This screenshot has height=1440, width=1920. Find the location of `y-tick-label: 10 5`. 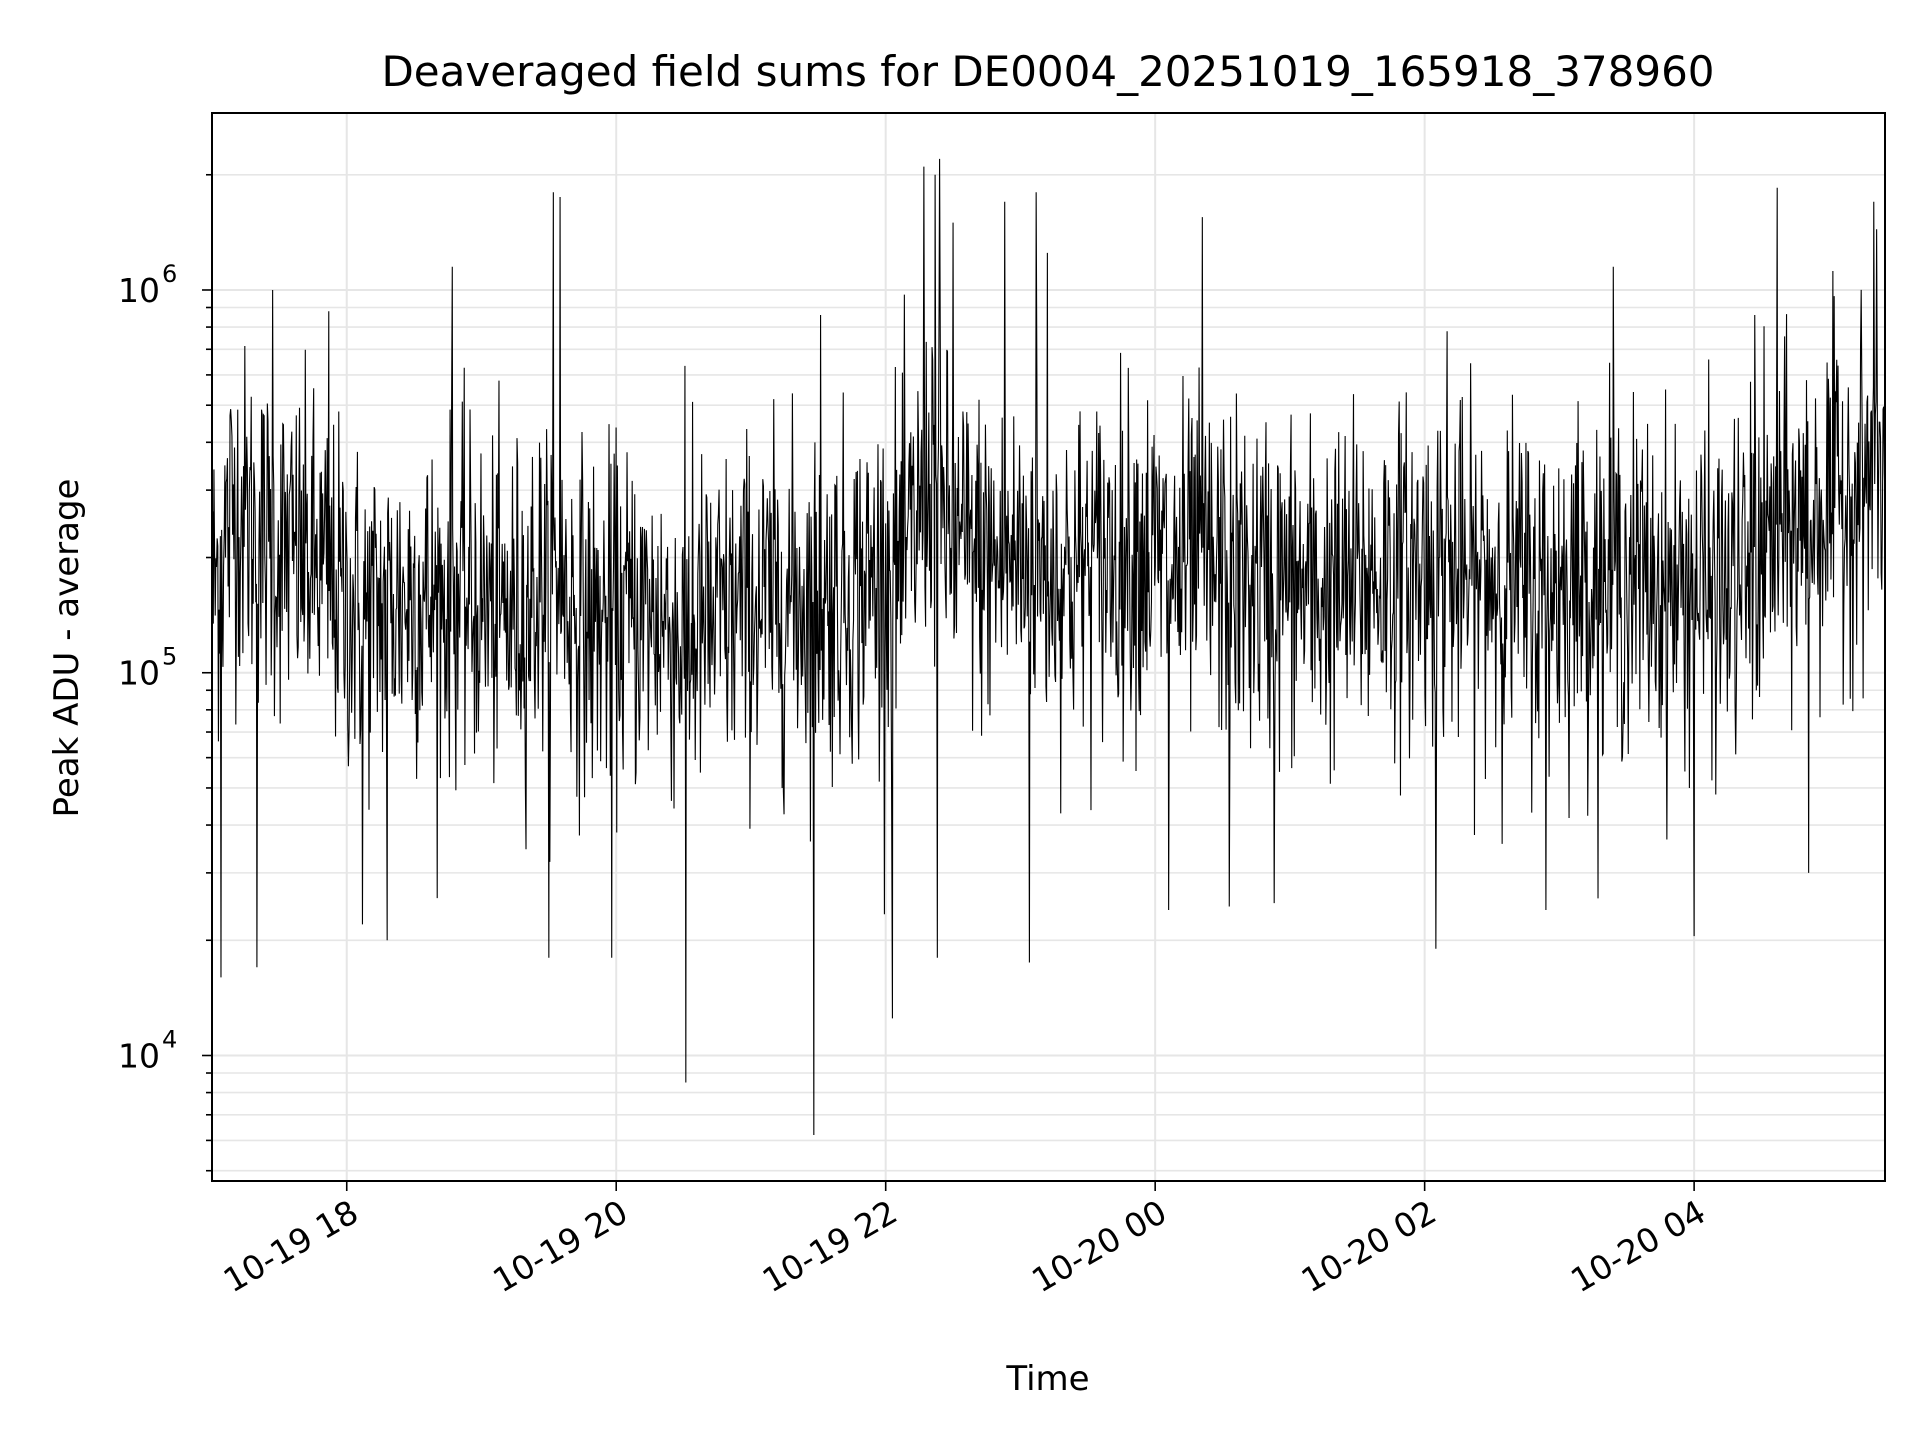

y-tick-label: 10 5 is located at coordinates (147, 668).